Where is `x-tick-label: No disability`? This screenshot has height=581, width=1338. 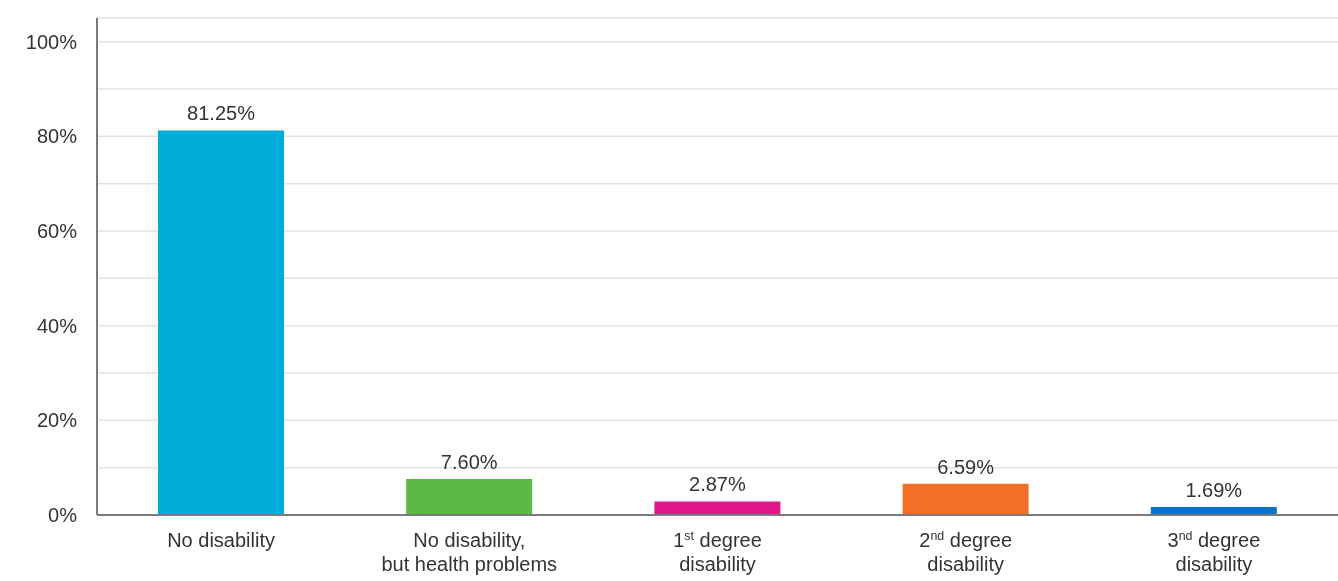
x-tick-label: No disability is located at coordinates (221, 540).